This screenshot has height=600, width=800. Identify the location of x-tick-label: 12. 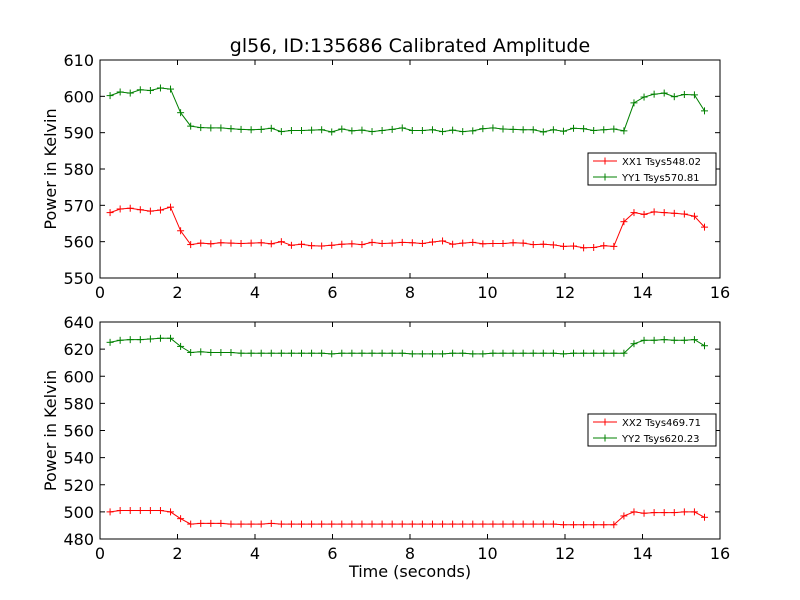
(565, 292).